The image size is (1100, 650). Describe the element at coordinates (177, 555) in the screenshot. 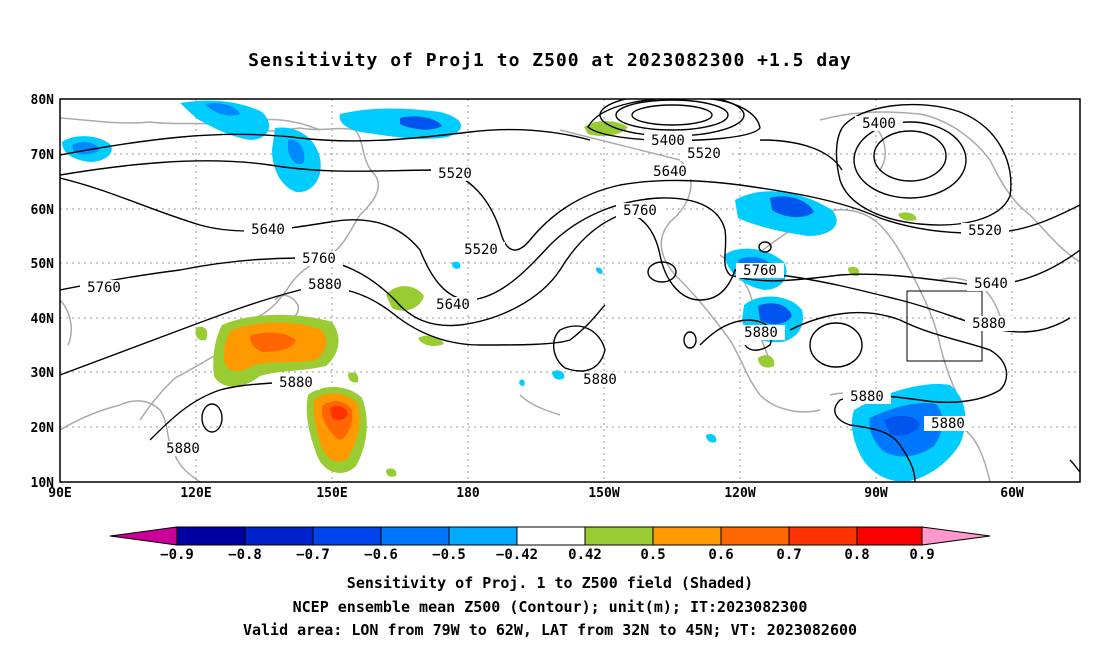

I see `colorbar-tick: −0.9` at that location.